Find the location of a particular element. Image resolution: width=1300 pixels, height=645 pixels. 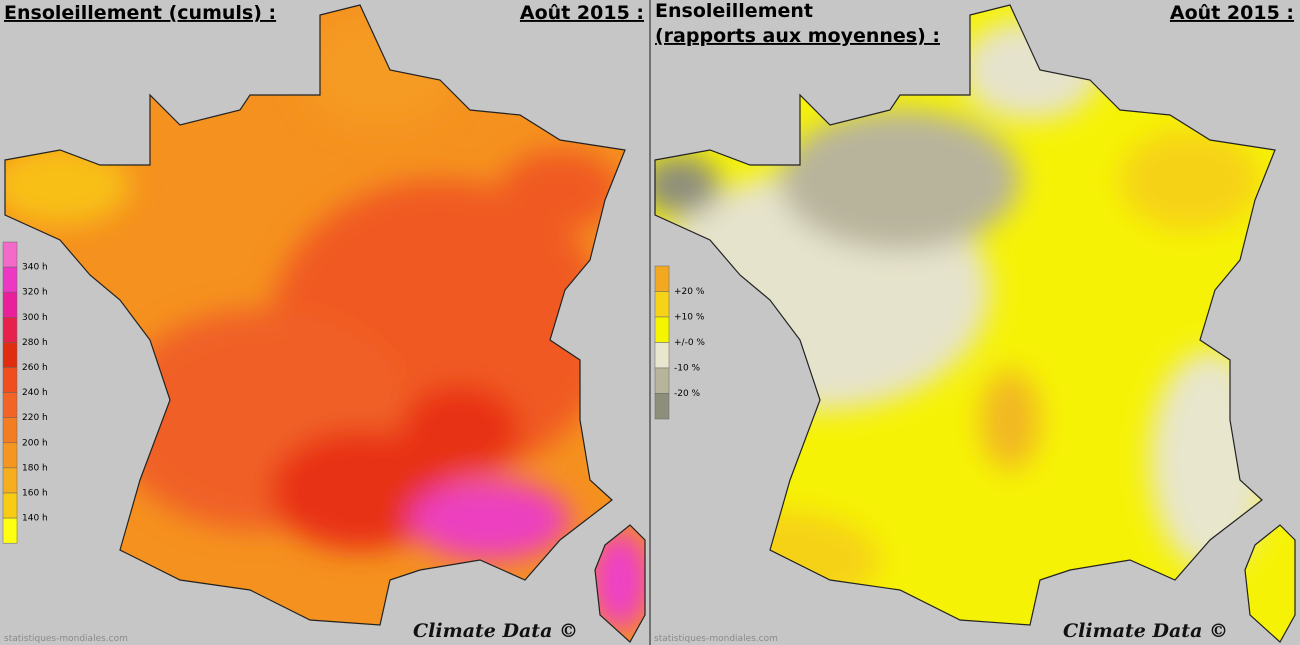

left-credit: Climate Data © is located at coordinates (495, 631).